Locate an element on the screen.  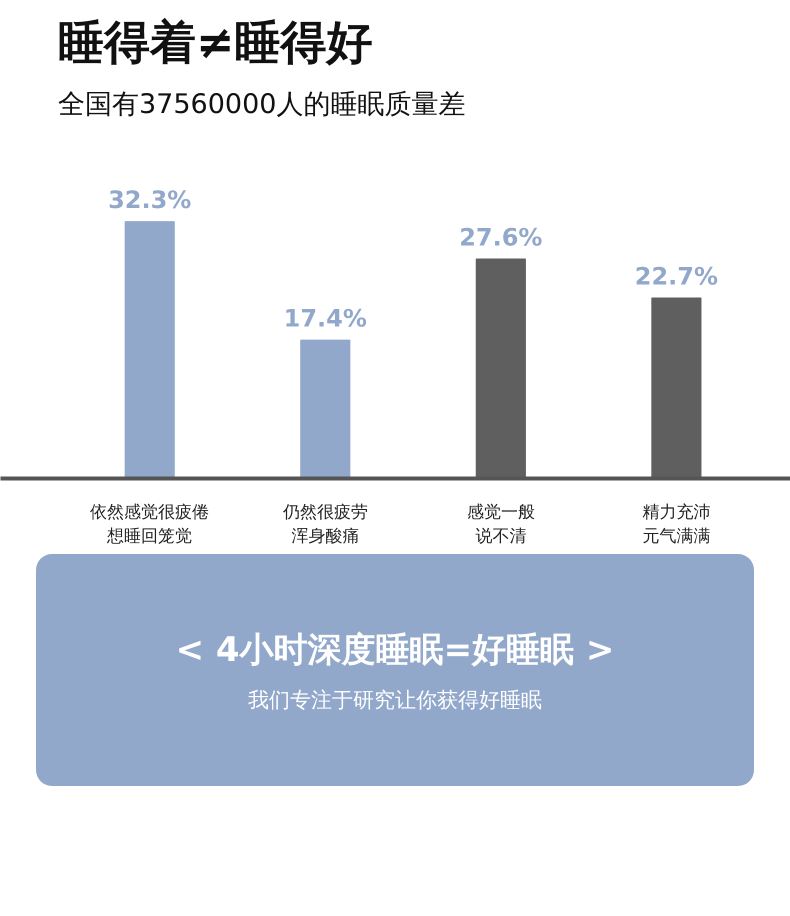
text: 我们专注于研究让你获得好睡眠 is located at coordinates (394, 700).